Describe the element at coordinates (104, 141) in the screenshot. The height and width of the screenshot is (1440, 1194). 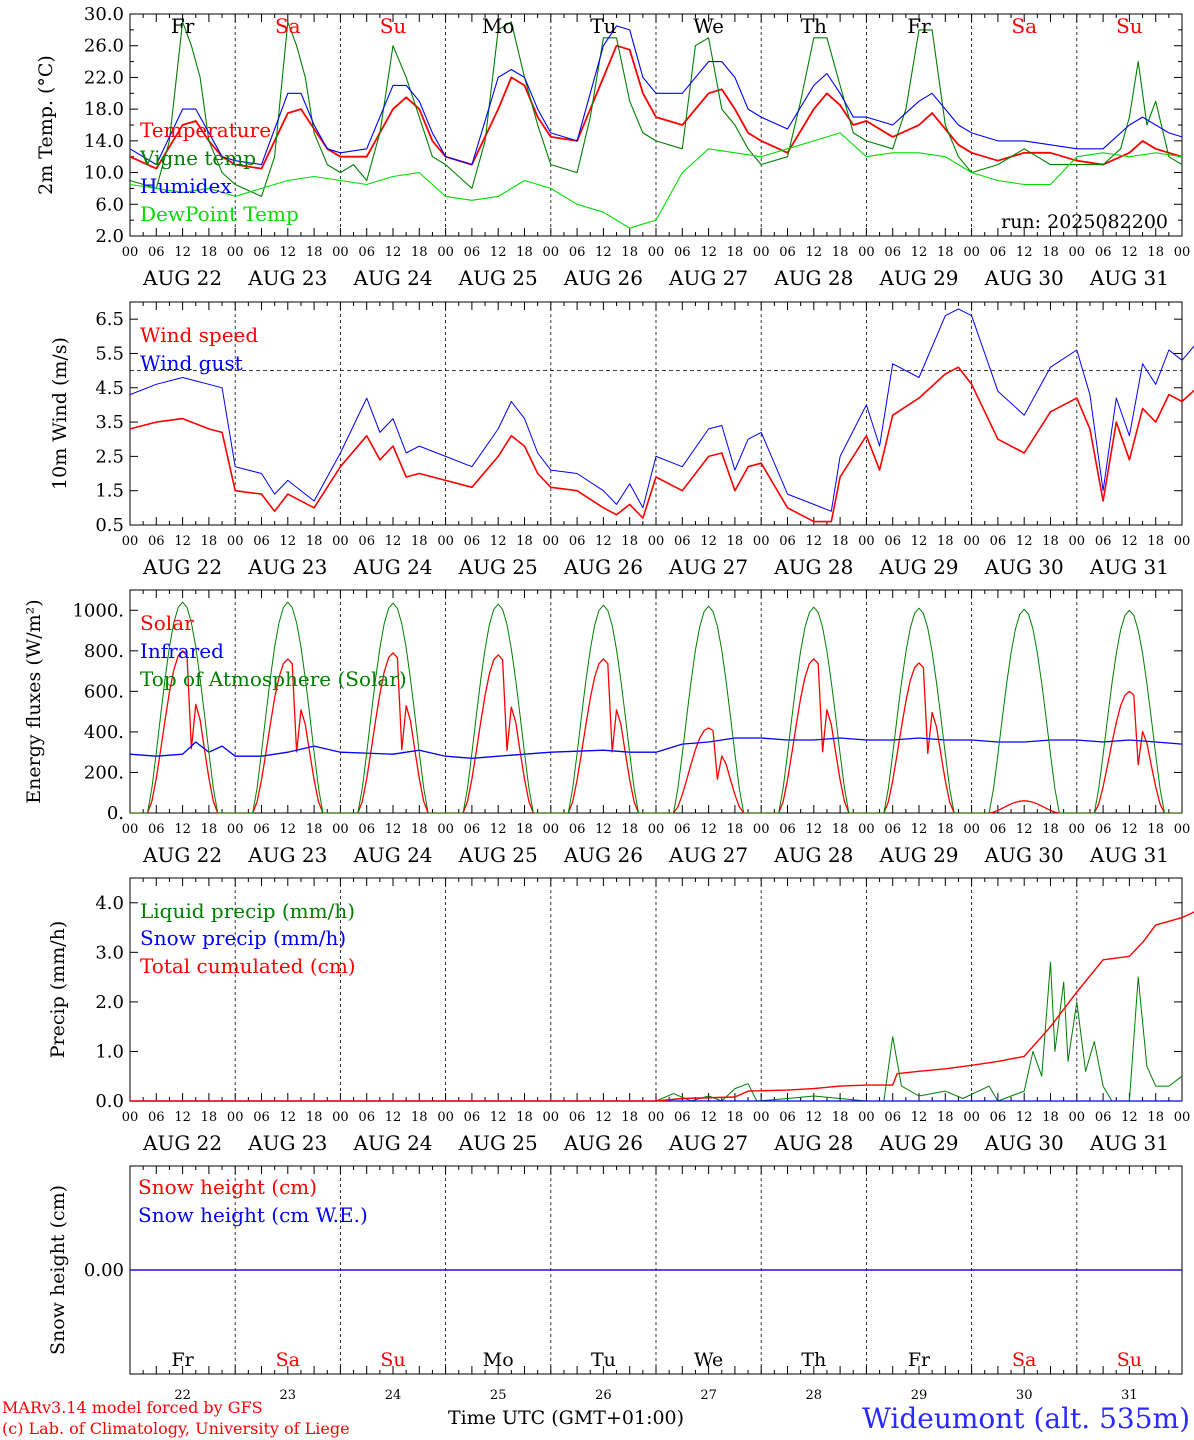
I see `y-tick-label: 14.0` at that location.